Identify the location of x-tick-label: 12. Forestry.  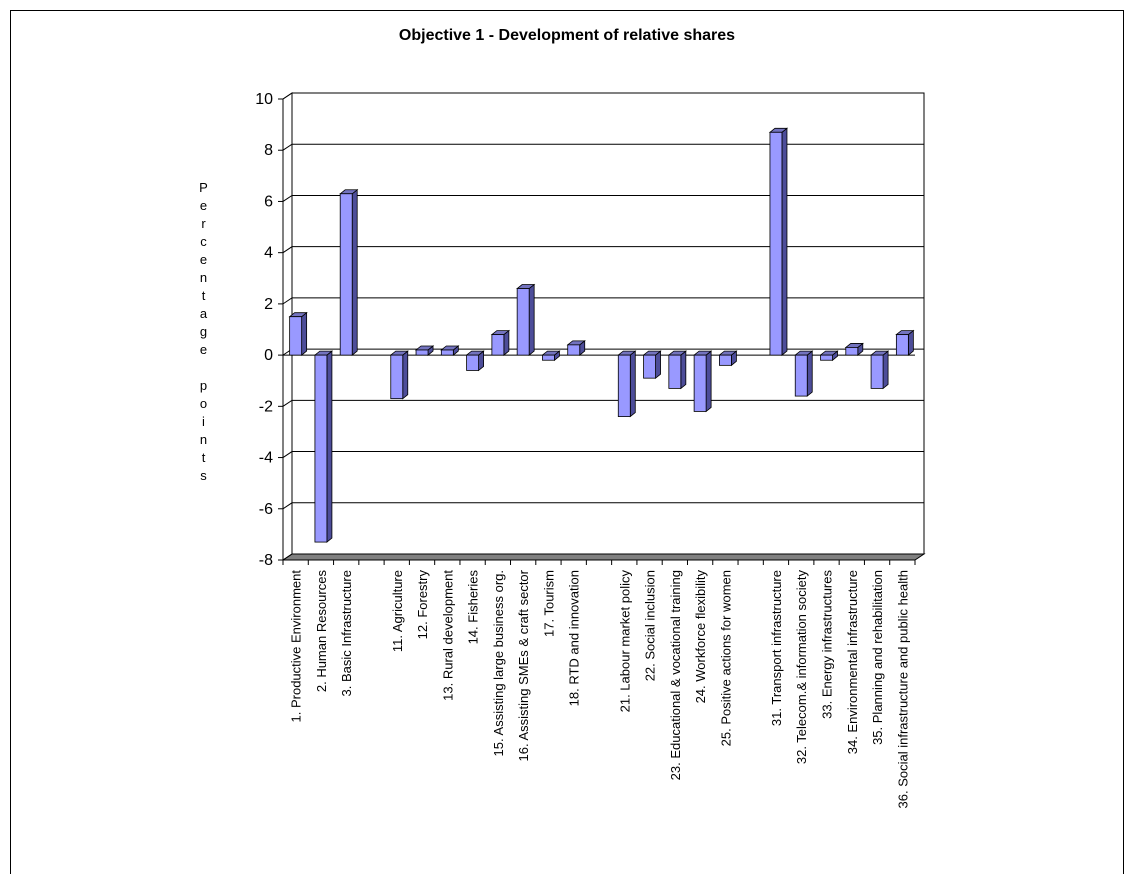
(422, 605).